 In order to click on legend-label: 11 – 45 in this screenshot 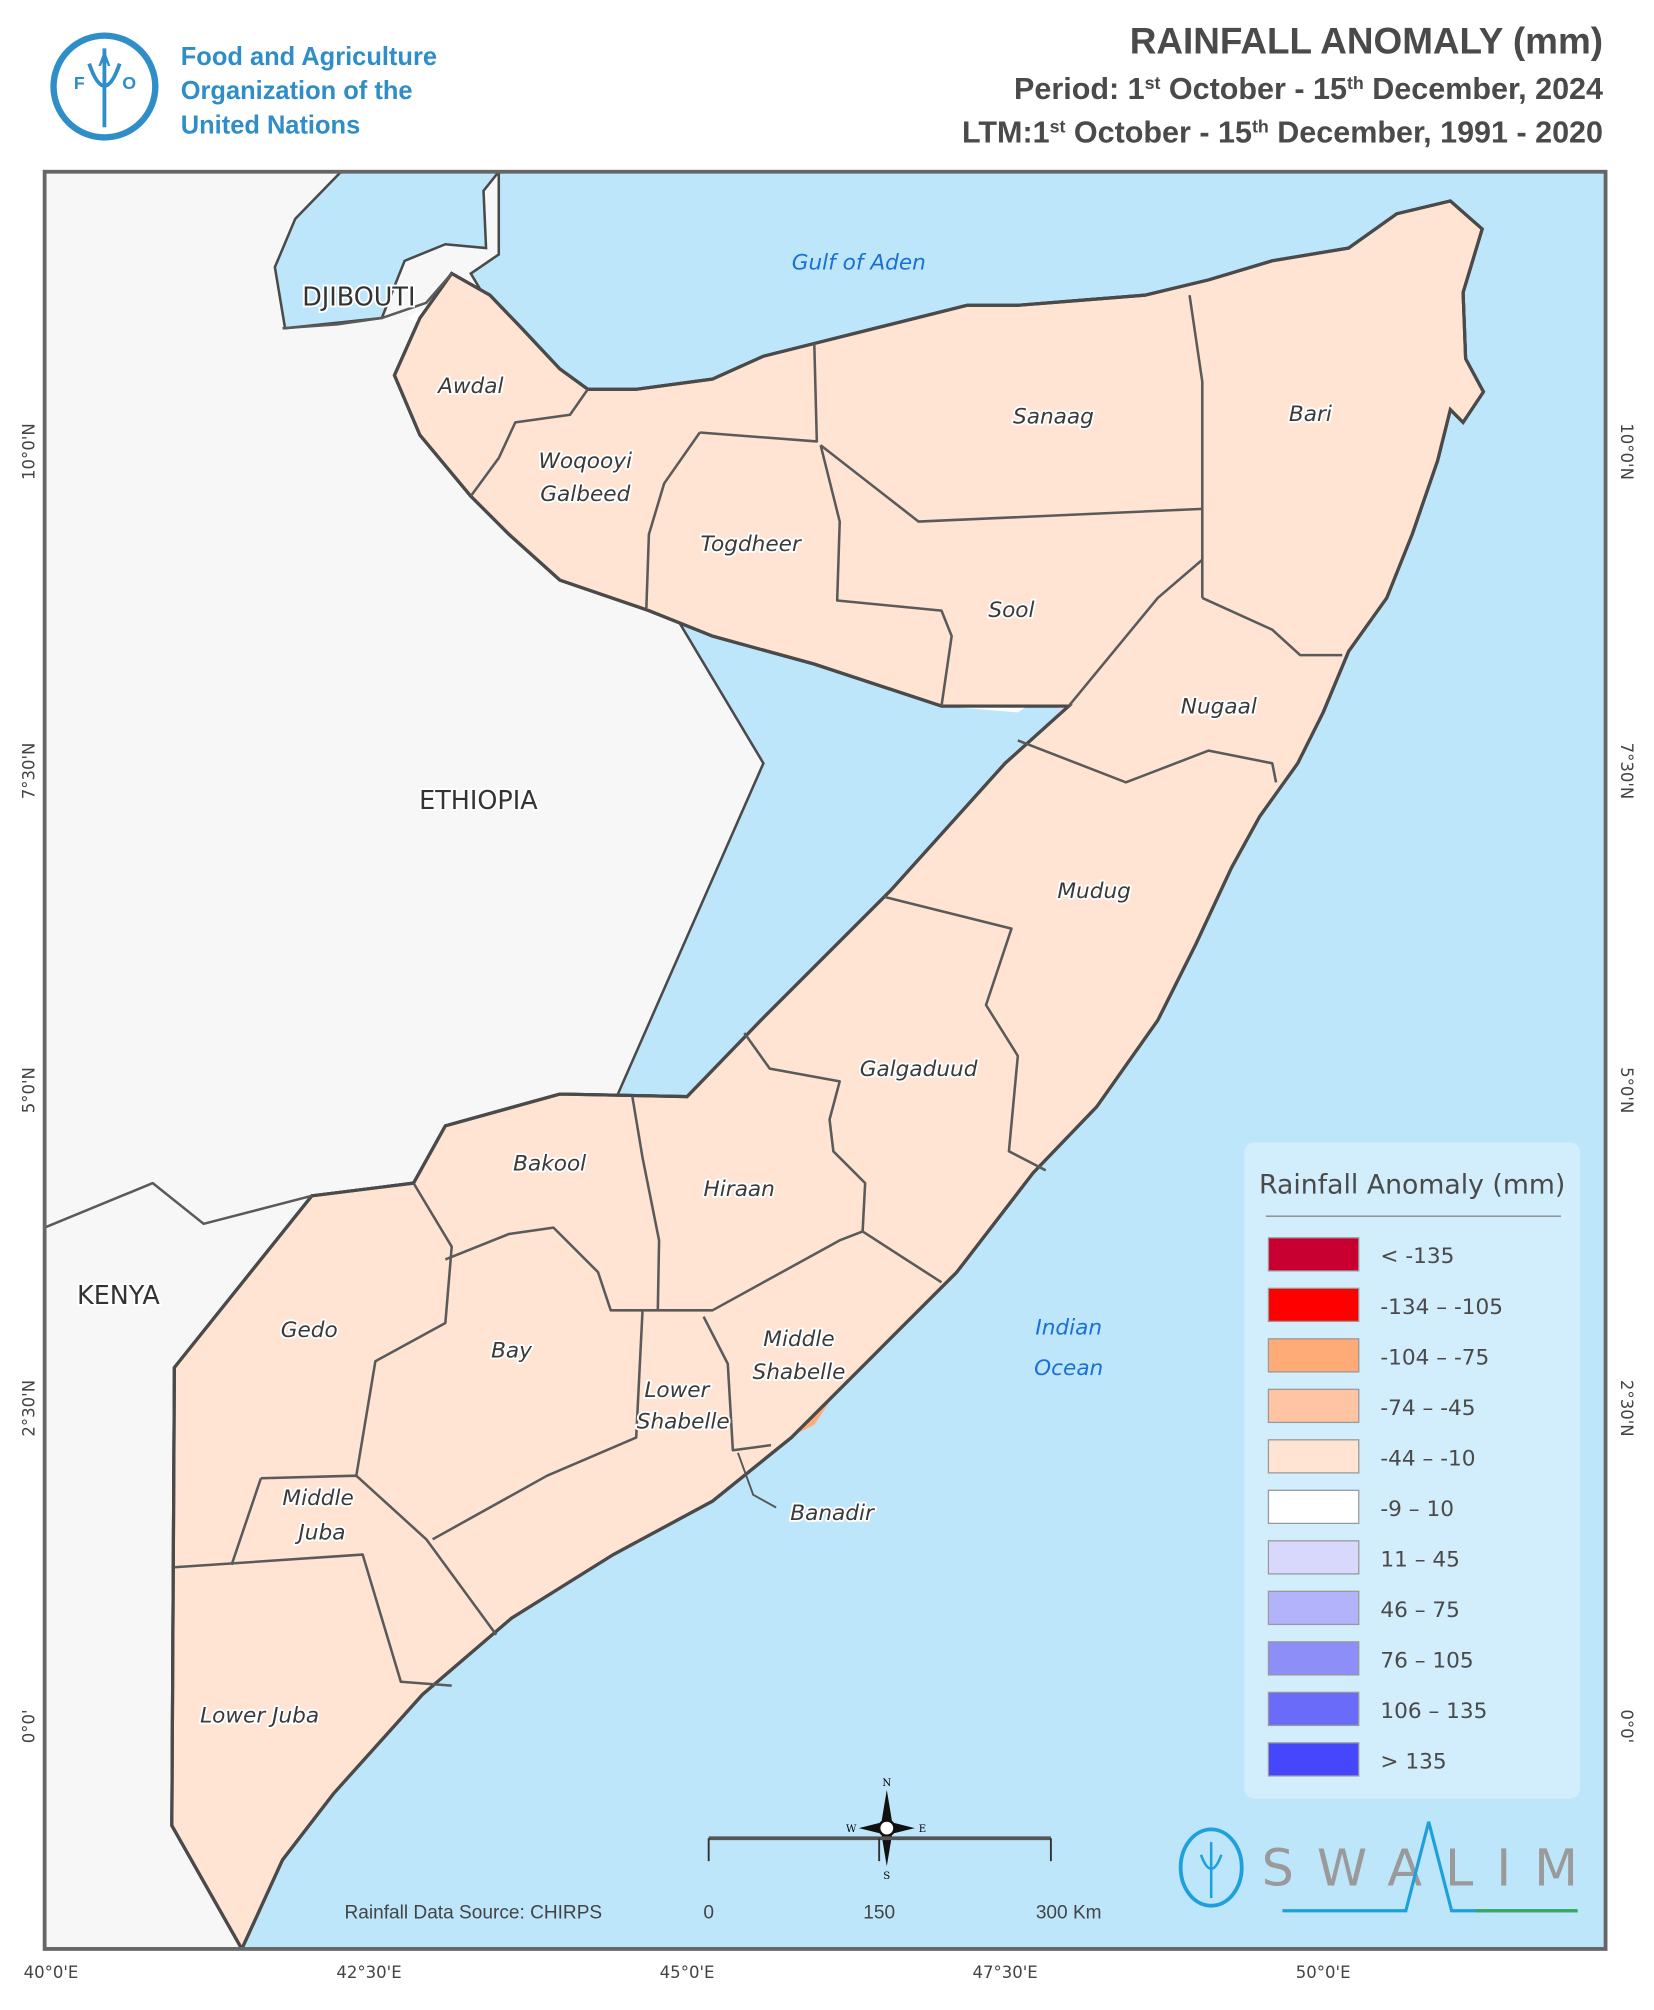, I will do `click(1420, 1559)`.